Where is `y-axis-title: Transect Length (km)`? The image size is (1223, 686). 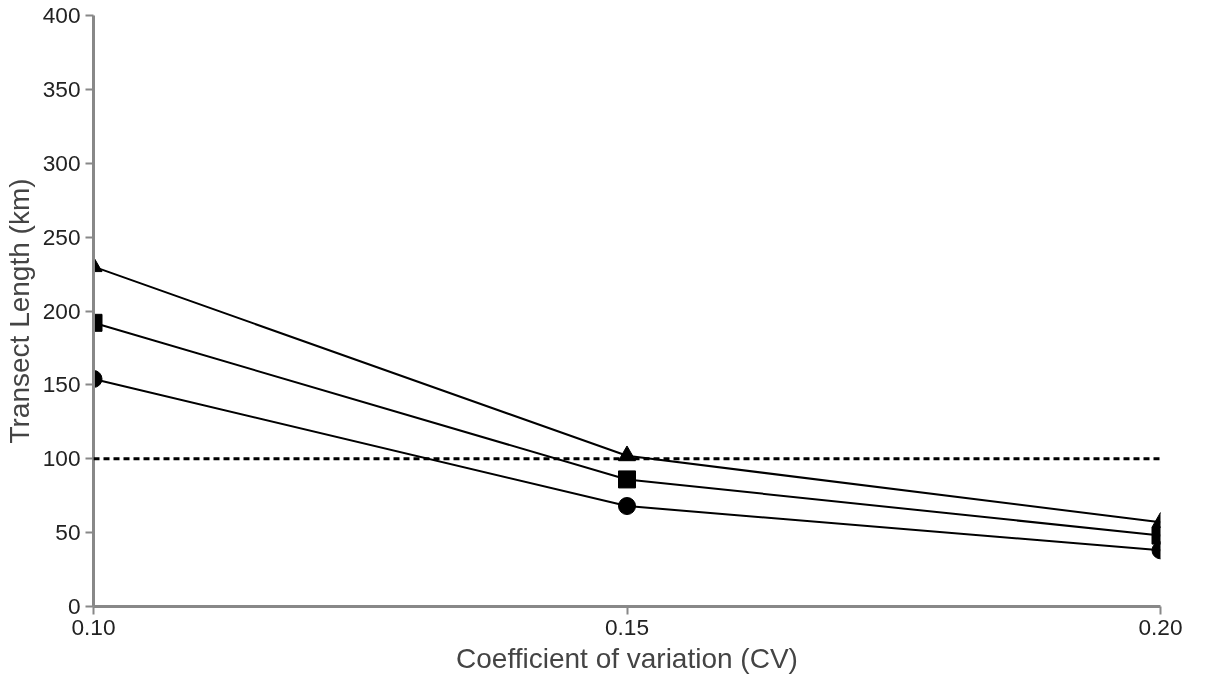
y-axis-title: Transect Length (km) is located at coordinates (19, 311).